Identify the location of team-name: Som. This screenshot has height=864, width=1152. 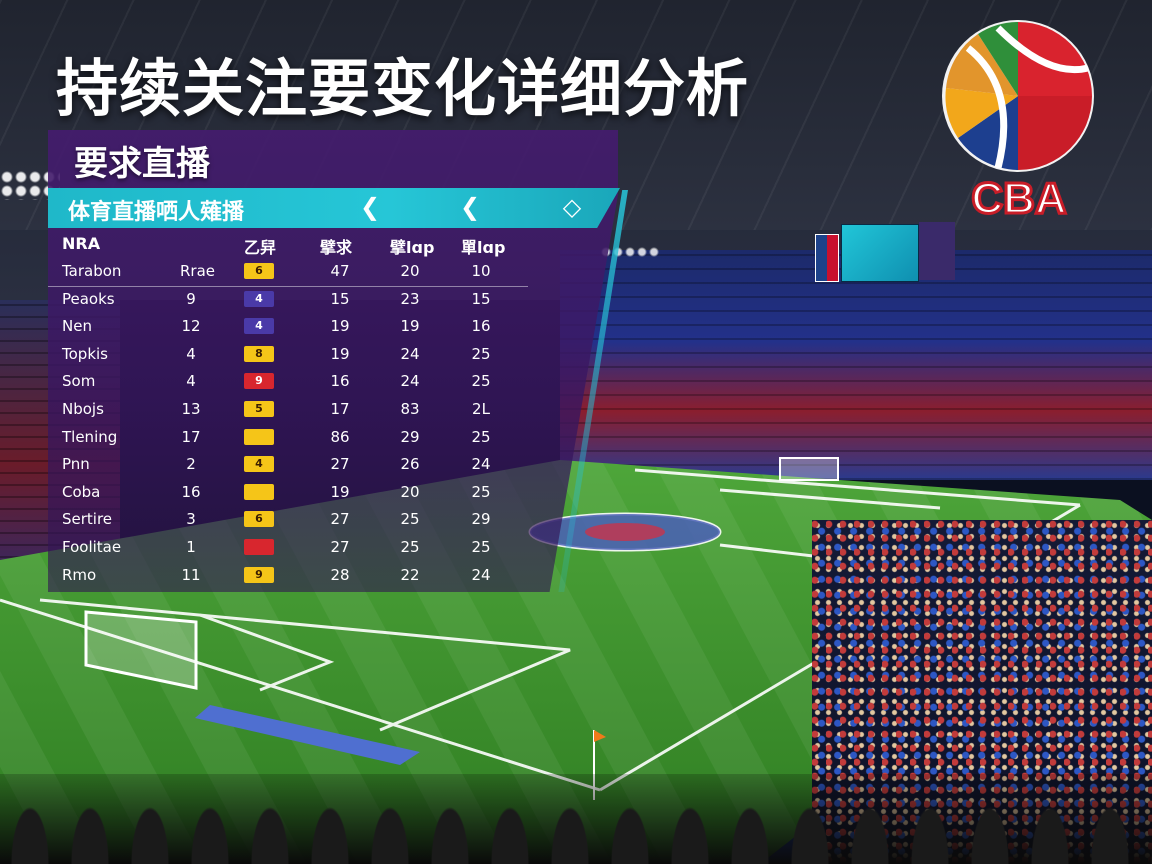
(79, 381).